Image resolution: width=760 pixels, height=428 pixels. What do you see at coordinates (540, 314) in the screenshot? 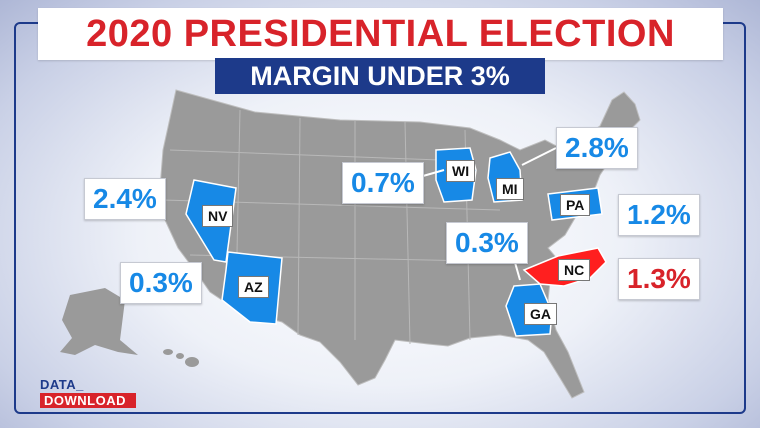
I see `state-label-ga: GA` at bounding box center [540, 314].